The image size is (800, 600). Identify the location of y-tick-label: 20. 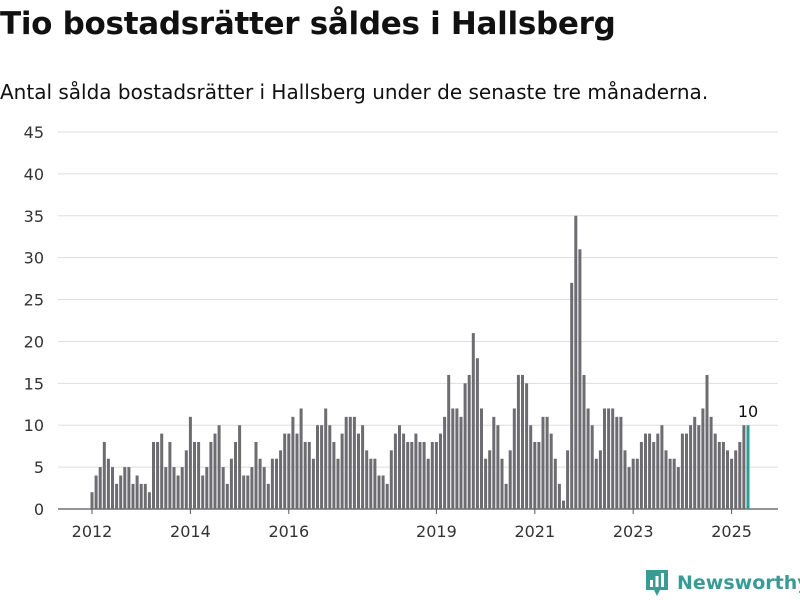
(34, 341).